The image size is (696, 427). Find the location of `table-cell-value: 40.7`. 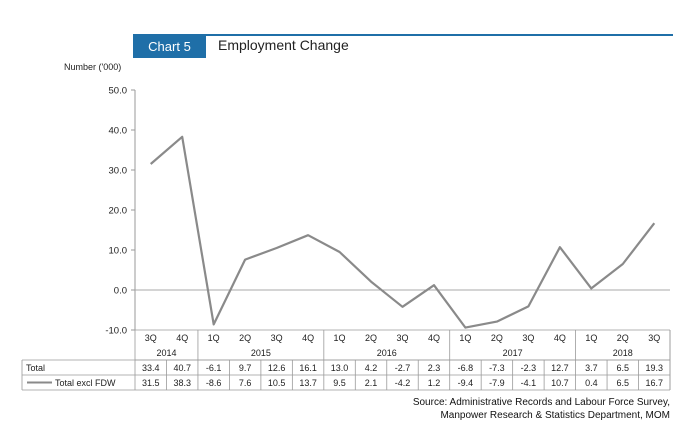

table-cell-value: 40.7 is located at coordinates (182, 368).